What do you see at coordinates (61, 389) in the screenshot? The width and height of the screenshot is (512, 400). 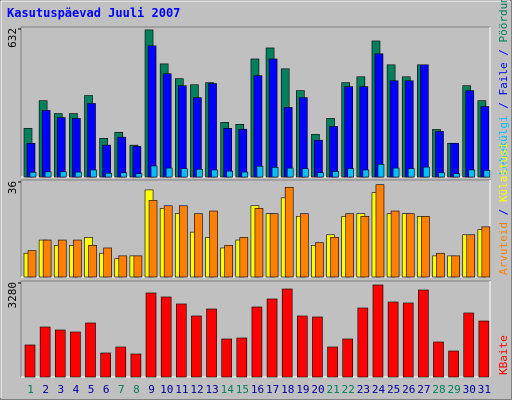 I see `x-tick-label: 3` at bounding box center [61, 389].